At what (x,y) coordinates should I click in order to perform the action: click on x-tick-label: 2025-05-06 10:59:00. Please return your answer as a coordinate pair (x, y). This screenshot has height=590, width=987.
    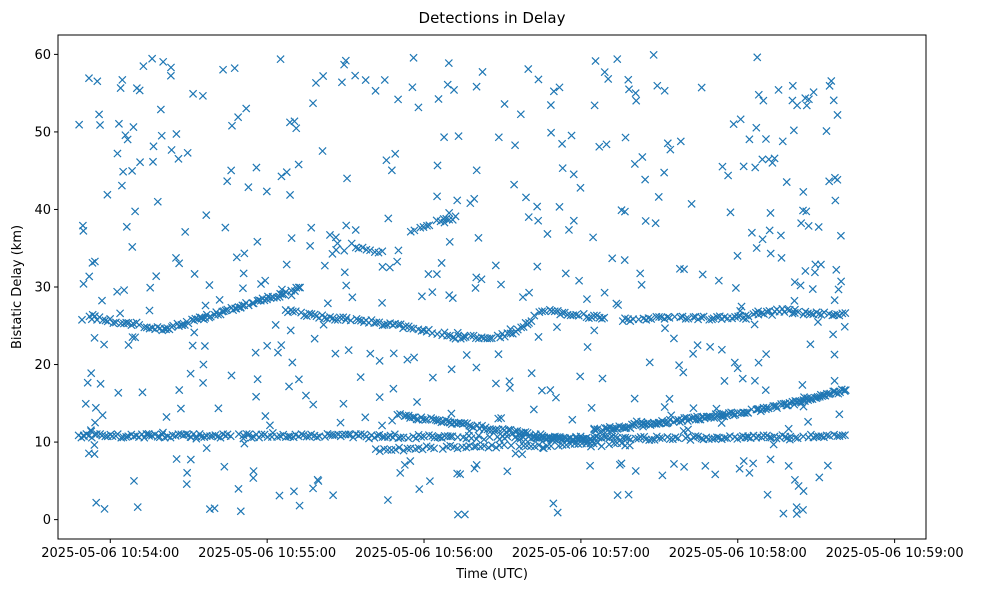
    Looking at the image, I should click on (895, 553).